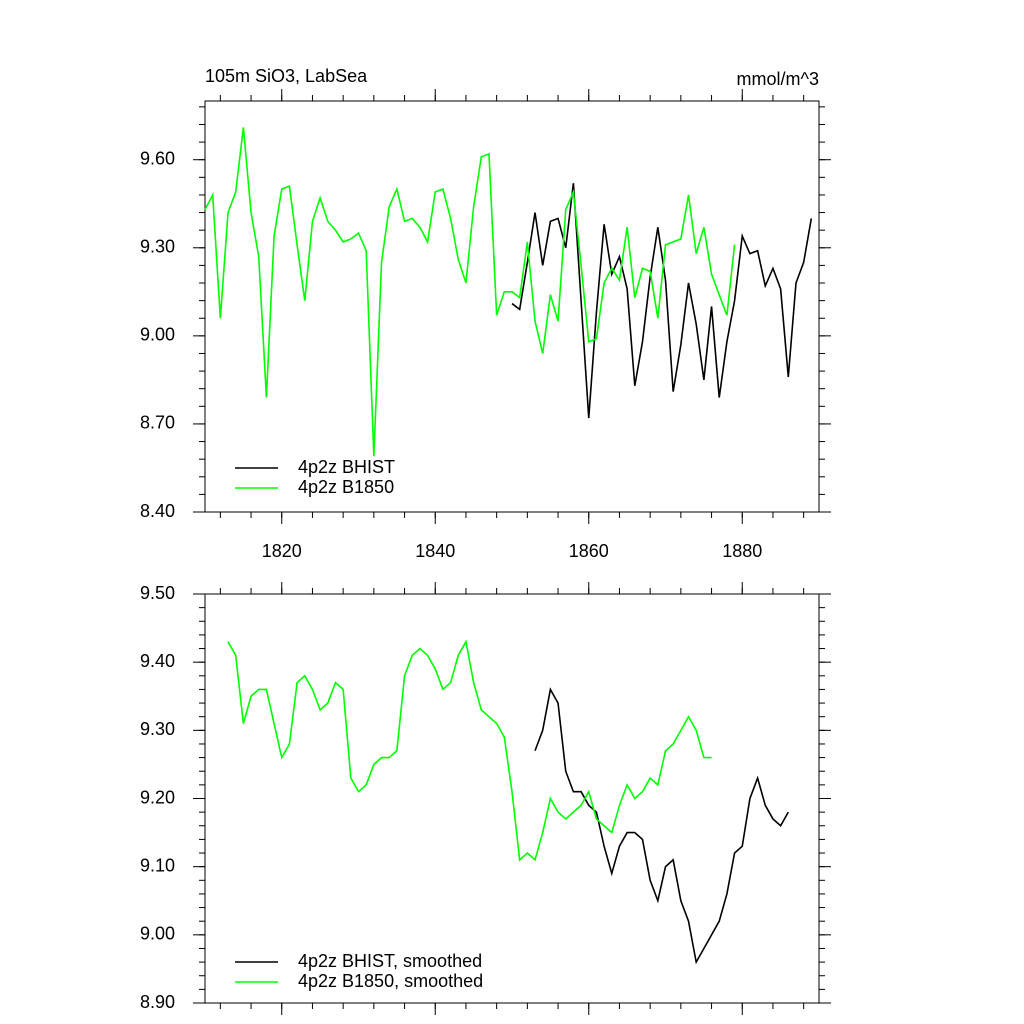 Image resolution: width=1024 pixels, height=1024 pixels. Describe the element at coordinates (157, 511) in the screenshot. I see `y-tick-label: 8.40` at that location.